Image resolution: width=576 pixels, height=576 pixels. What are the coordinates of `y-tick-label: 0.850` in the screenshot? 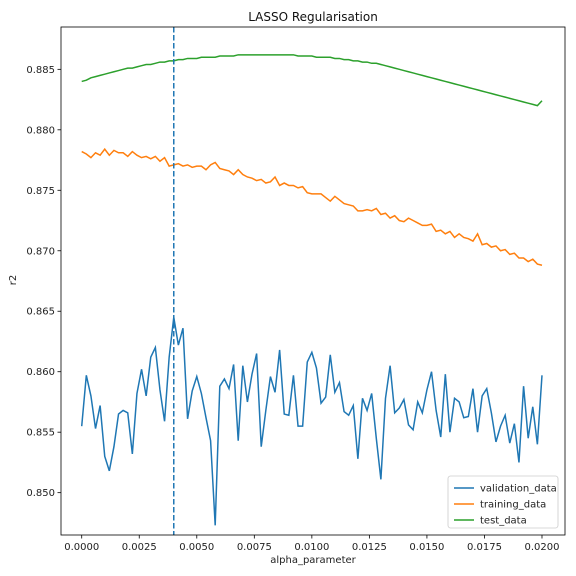 It's located at (40, 493).